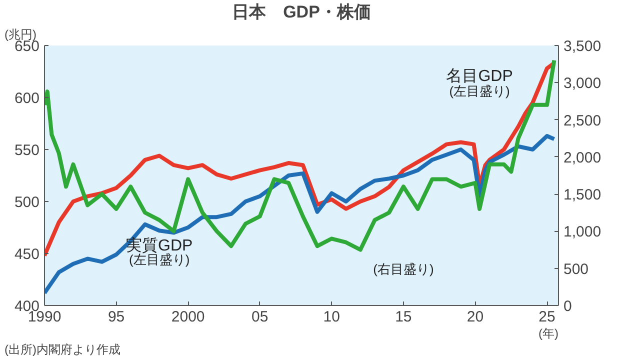 The image size is (620, 356). Describe the element at coordinates (583, 232) in the screenshot. I see `y2-tick-label: 1,000` at that location.